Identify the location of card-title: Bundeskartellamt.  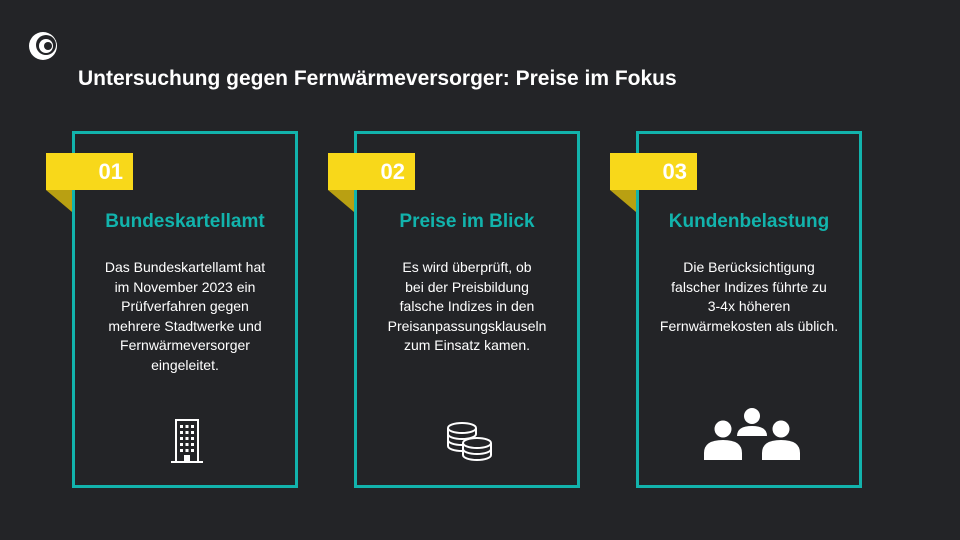
(185, 221).